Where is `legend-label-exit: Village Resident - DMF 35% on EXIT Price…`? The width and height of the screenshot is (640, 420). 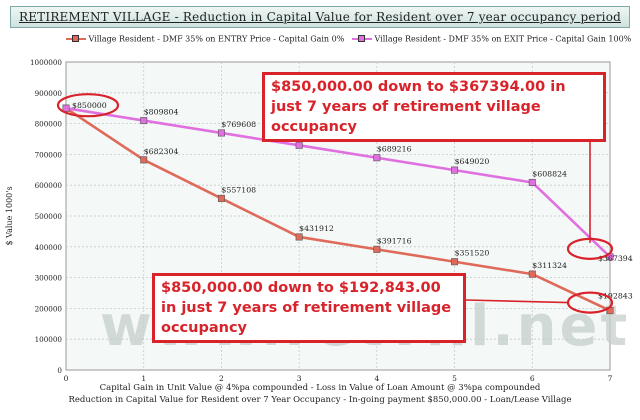
legend-label-exit: Village Resident - DMF 35% on EXIT Price… is located at coordinates (503, 39).